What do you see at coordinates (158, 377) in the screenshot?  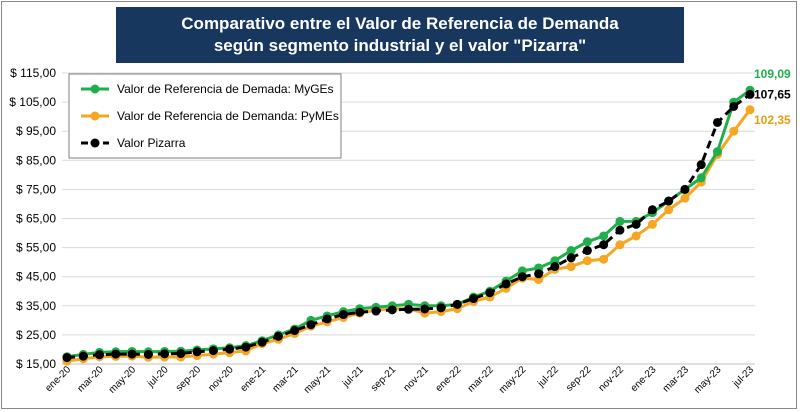 I see `x-tick-label: jul-20` at bounding box center [158, 377].